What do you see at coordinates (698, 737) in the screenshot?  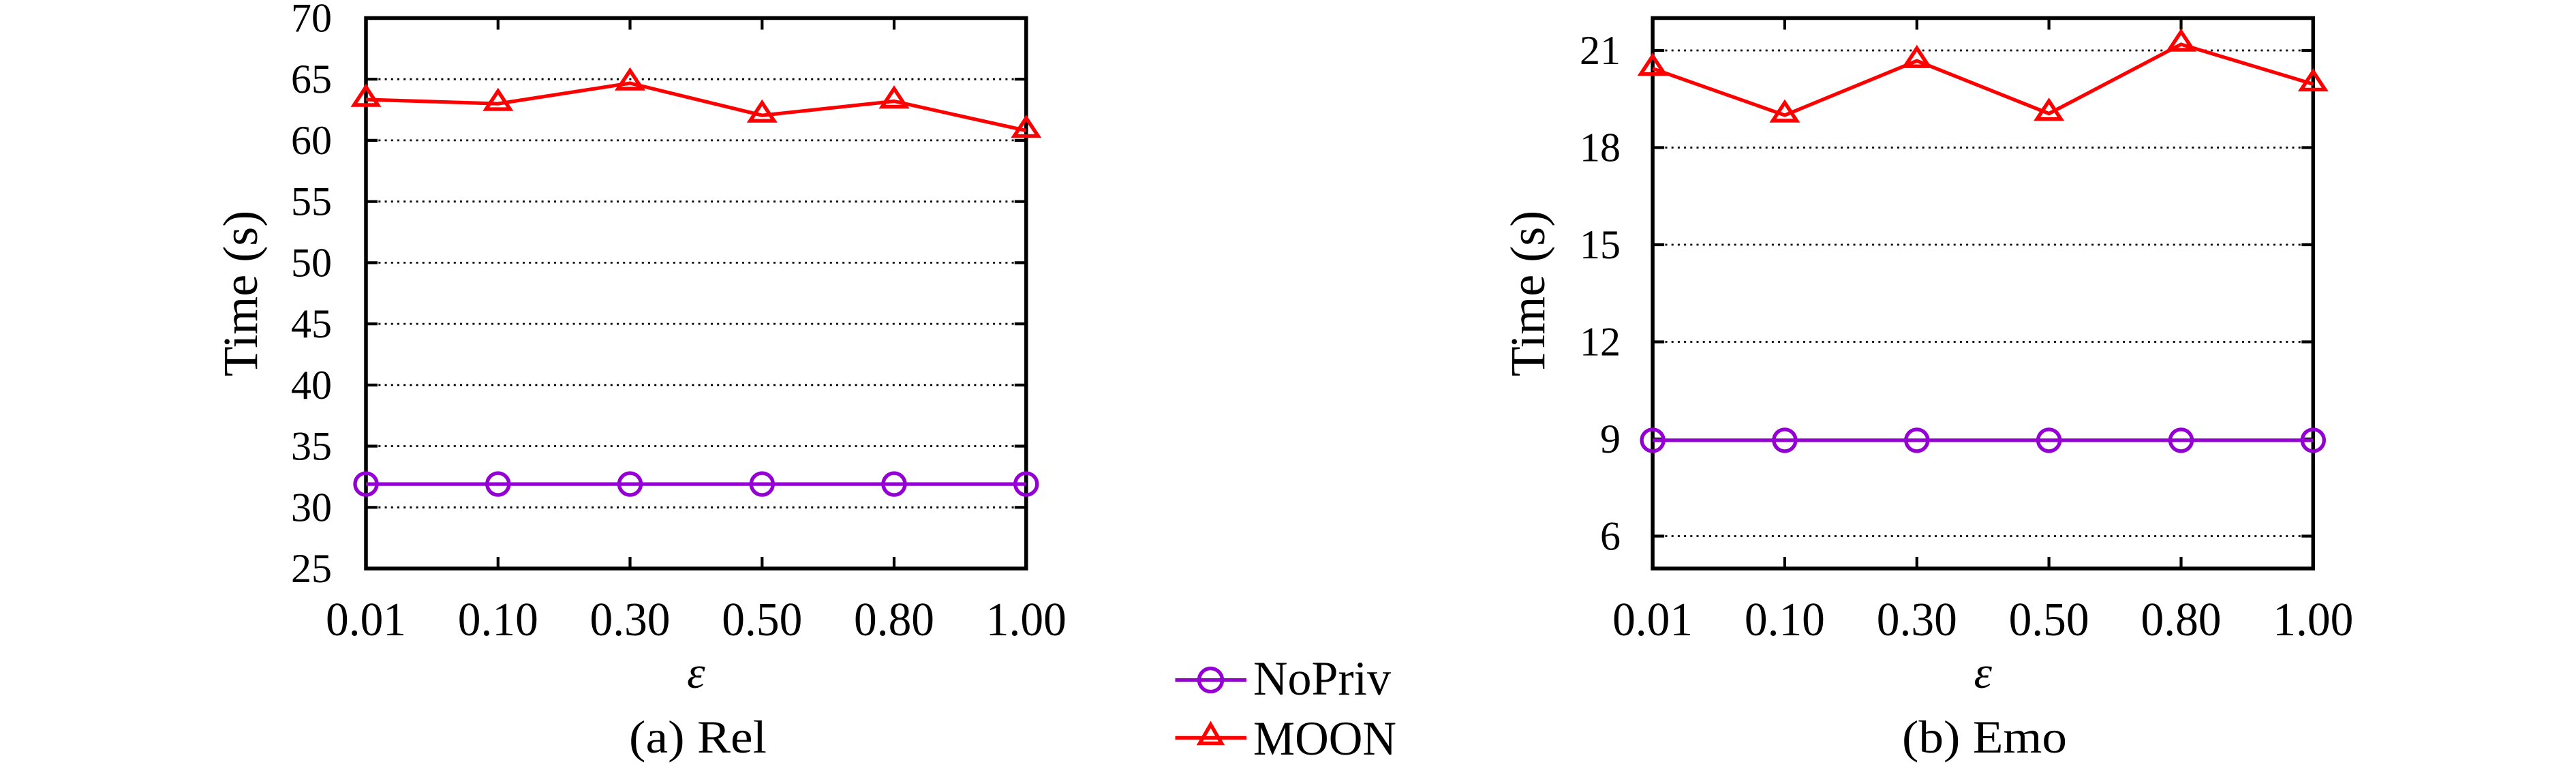 I see `svg-text: (a) Rel` at bounding box center [698, 737].